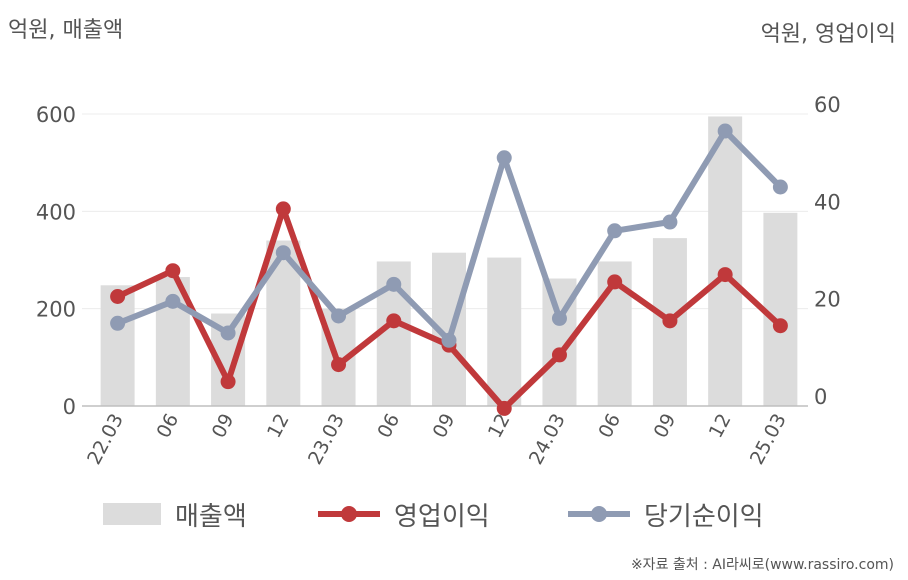  Describe the element at coordinates (827, 300) in the screenshot. I see `right-y-tick-label: 20` at that location.